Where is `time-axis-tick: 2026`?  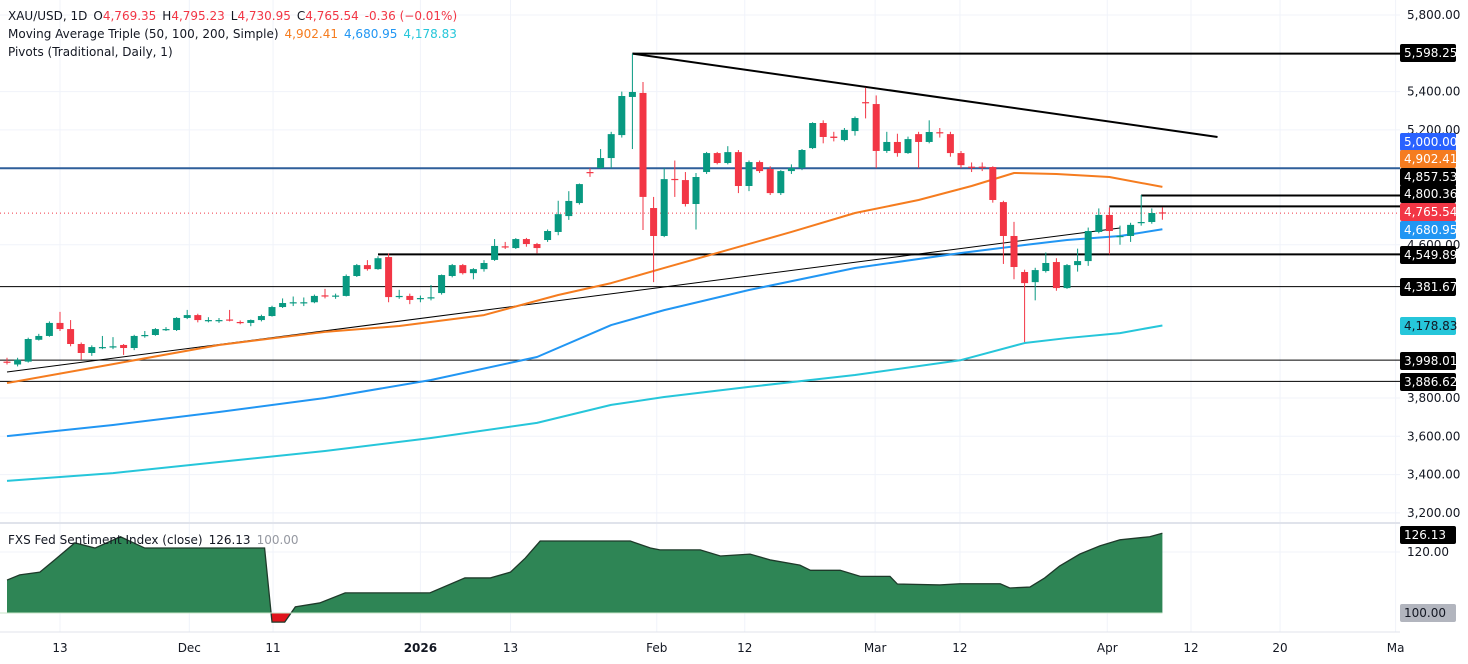 time-axis-tick: 2026 is located at coordinates (420, 648).